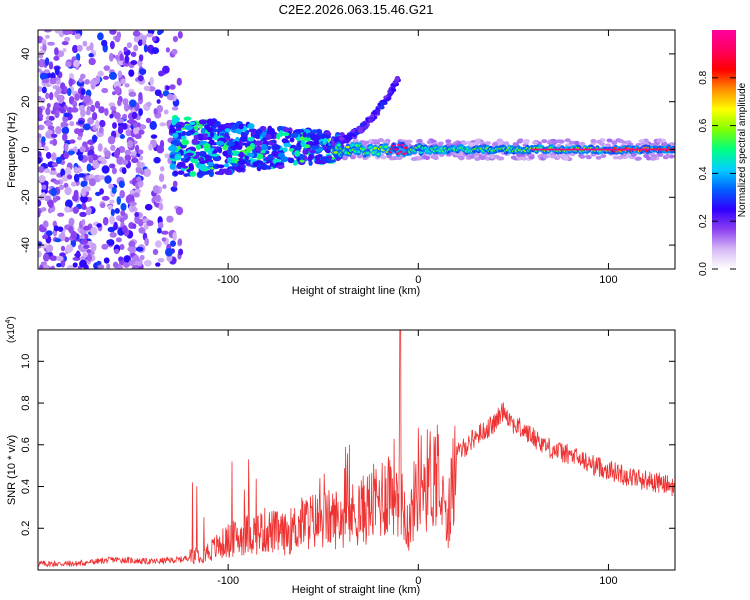  What do you see at coordinates (608, 280) in the screenshot?
I see `x-tick-label: 100` at bounding box center [608, 280].